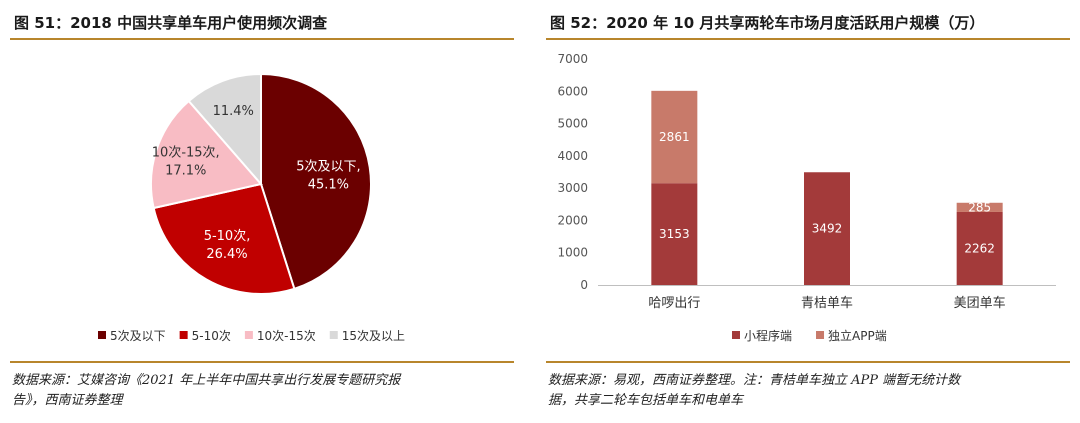 The width and height of the screenshot is (1080, 423). Describe the element at coordinates (328, 167) in the screenshot. I see `pie-label-0: 5次及以下,` at that location.